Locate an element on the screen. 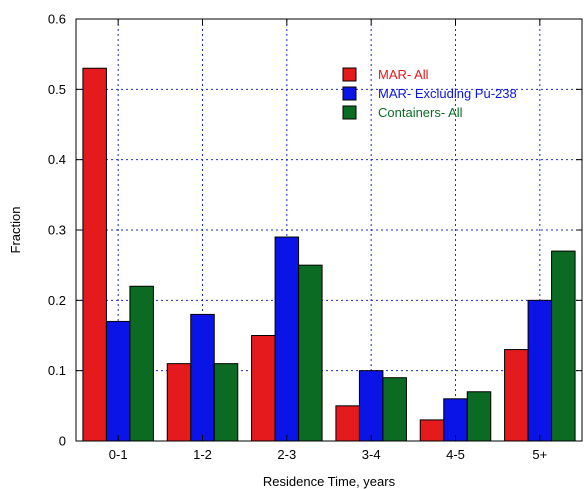 This screenshot has width=584, height=489. x-tick-label: 0-1 is located at coordinates (118, 454).